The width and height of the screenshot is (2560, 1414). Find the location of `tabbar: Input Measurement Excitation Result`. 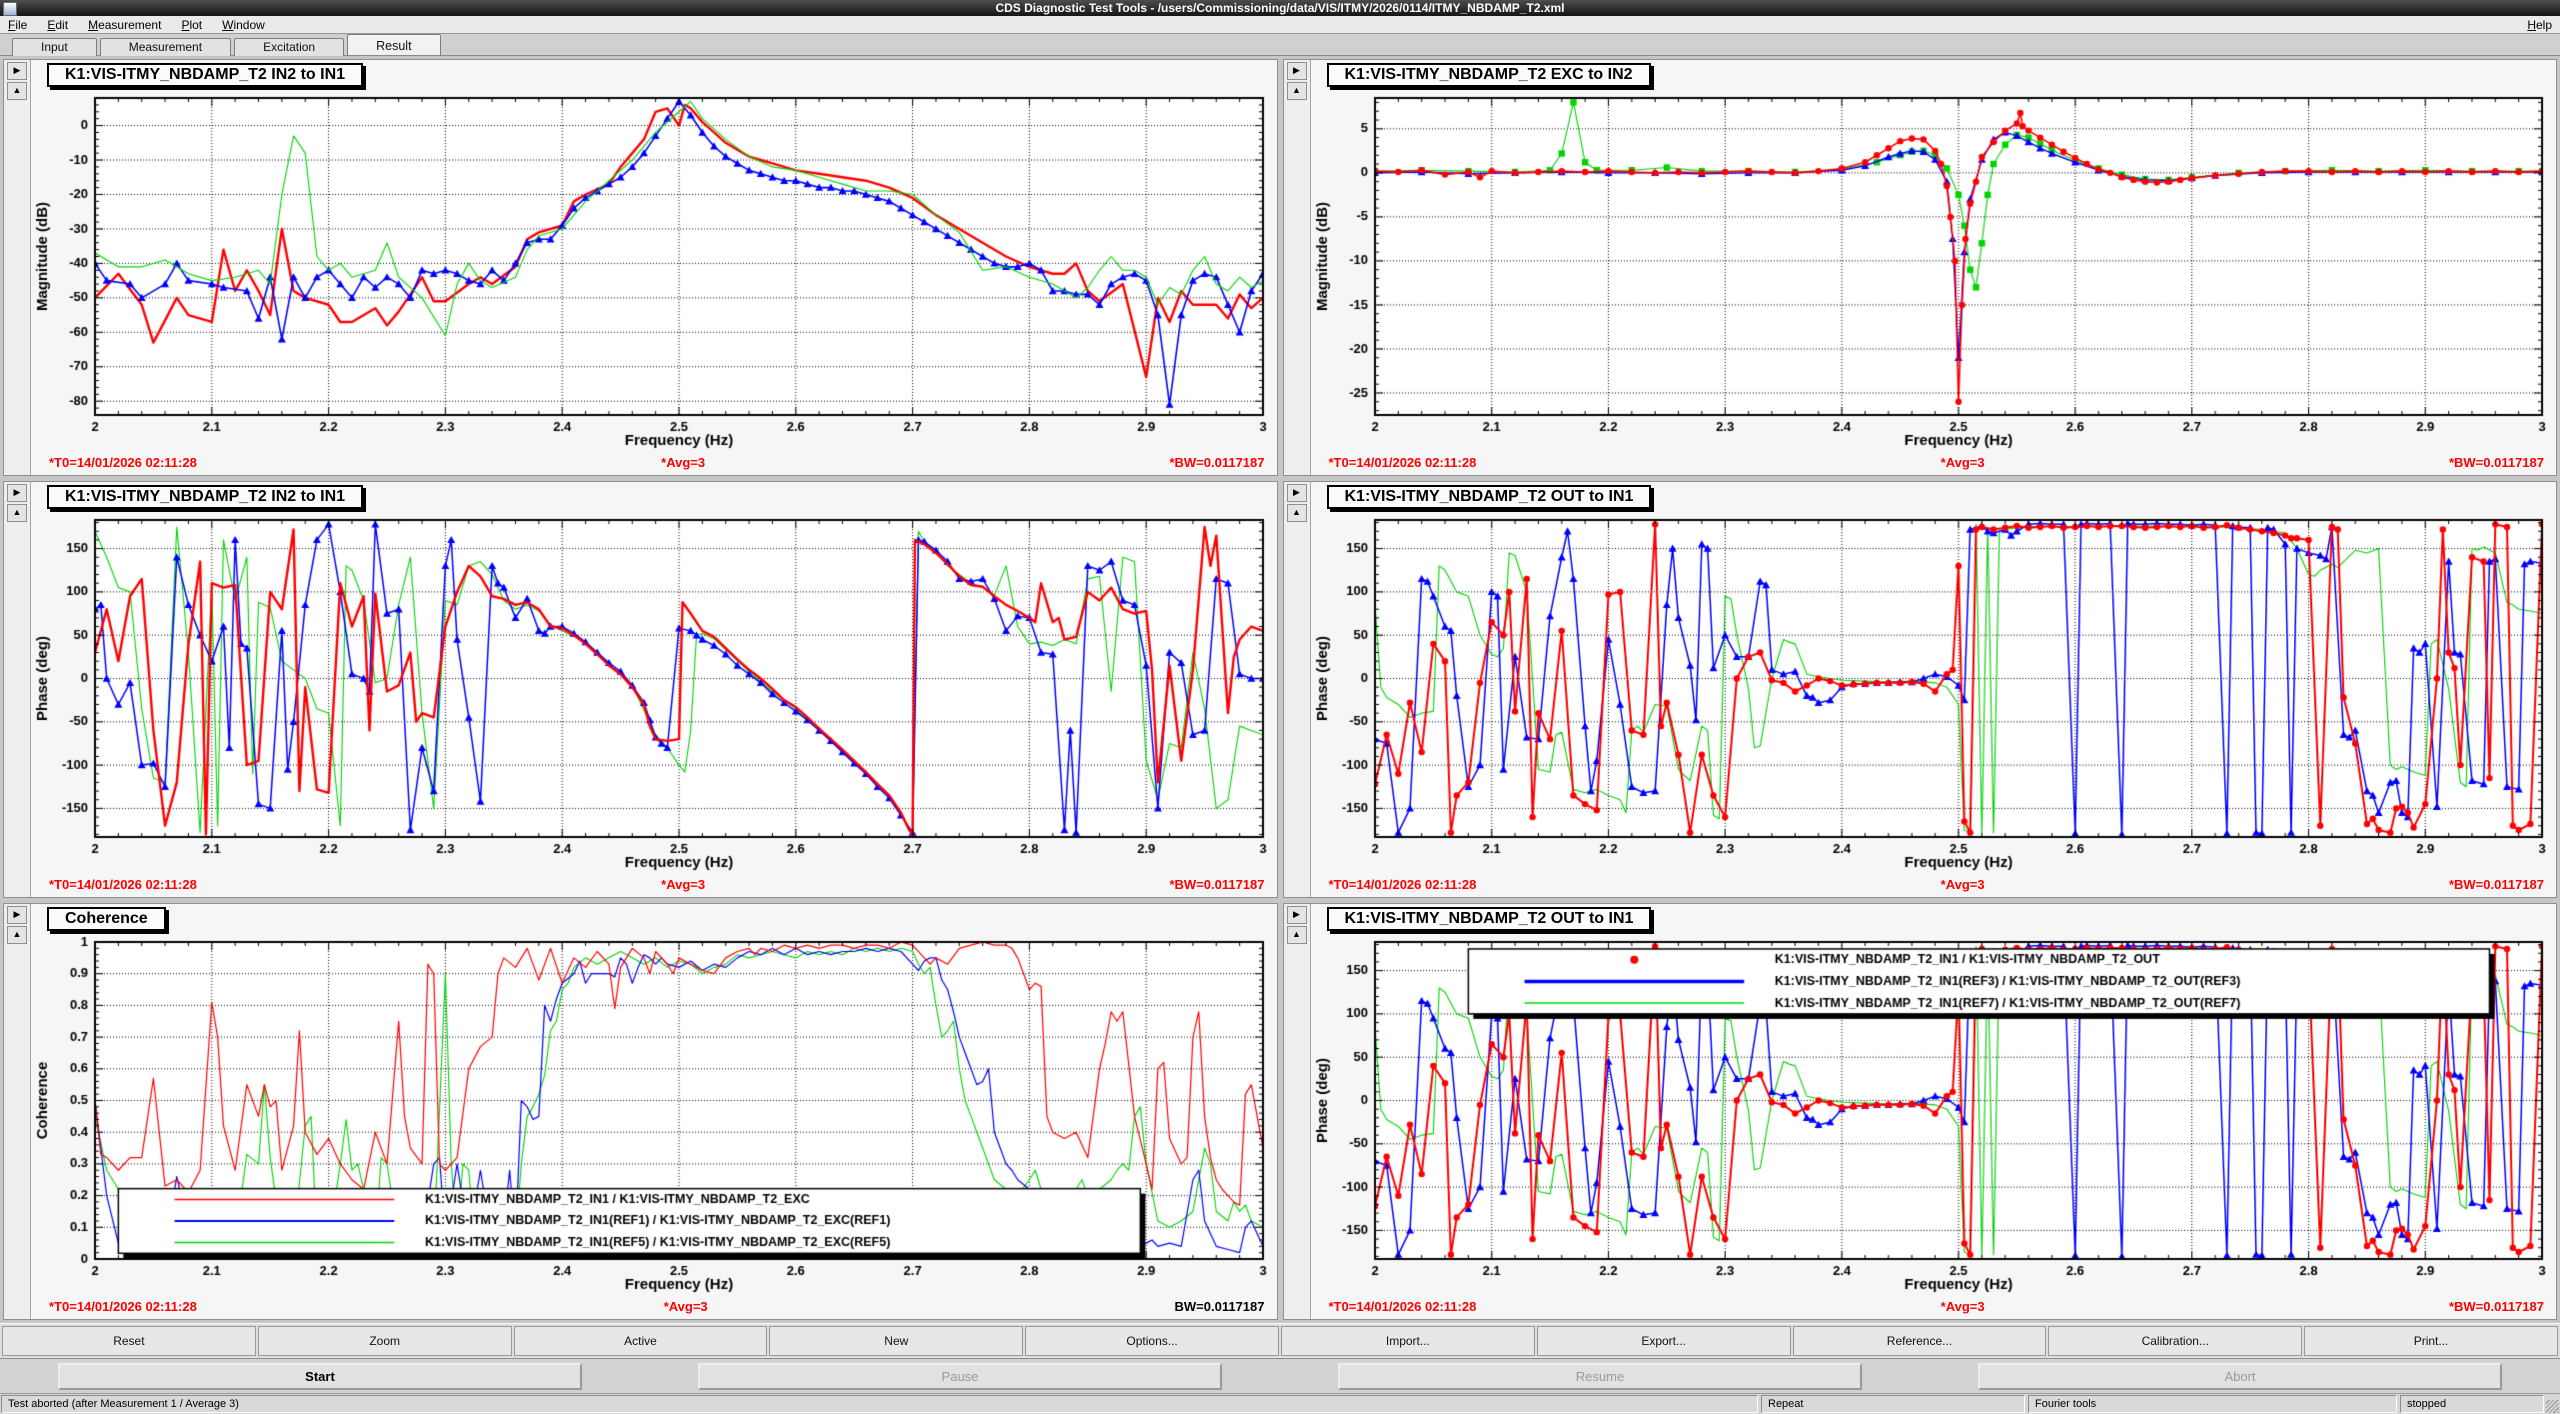

tabbar: Input Measurement Excitation Result is located at coordinates (1280, 45).